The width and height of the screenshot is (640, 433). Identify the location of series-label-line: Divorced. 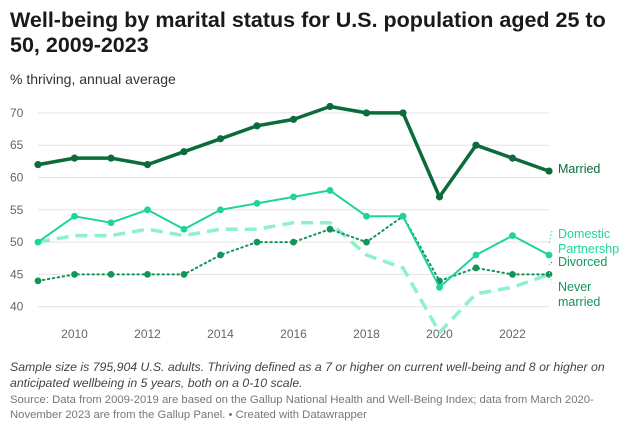
(582, 262).